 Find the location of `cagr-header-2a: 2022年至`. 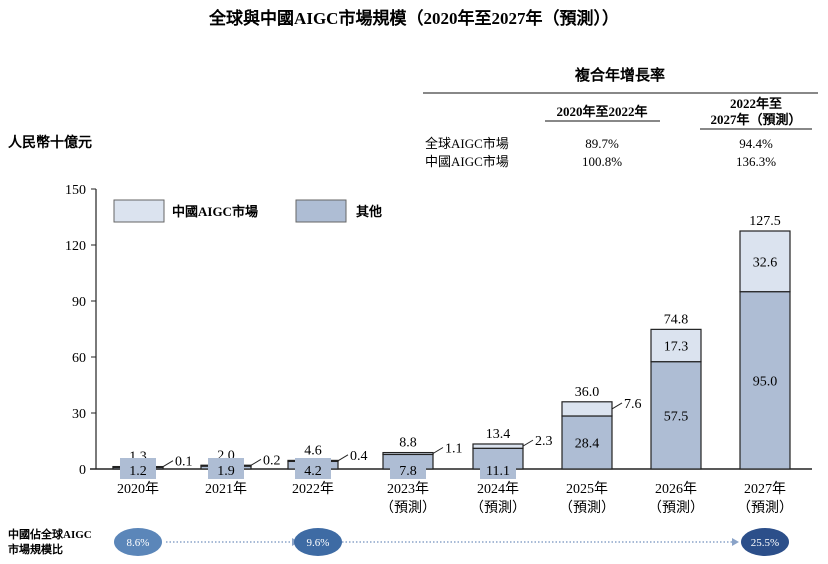

cagr-header-2a: 2022年至 is located at coordinates (756, 103).